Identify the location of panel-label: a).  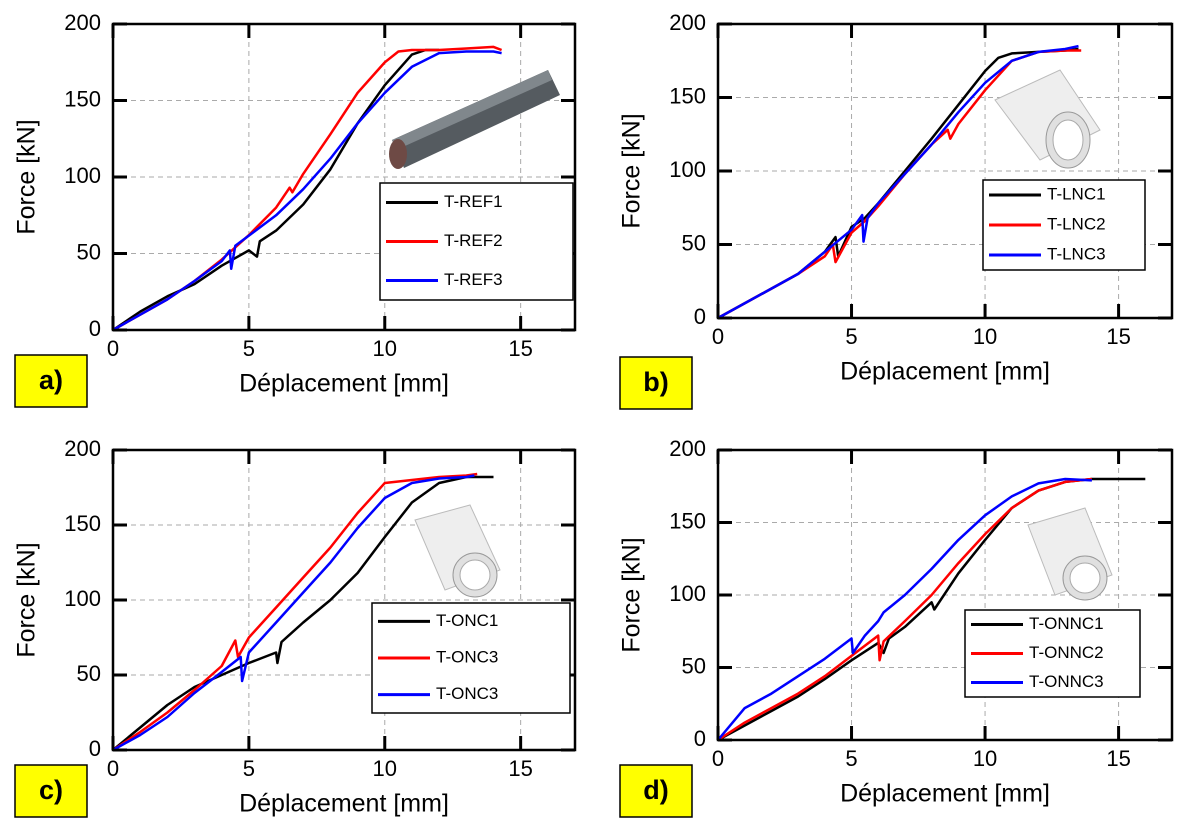
(51, 380).